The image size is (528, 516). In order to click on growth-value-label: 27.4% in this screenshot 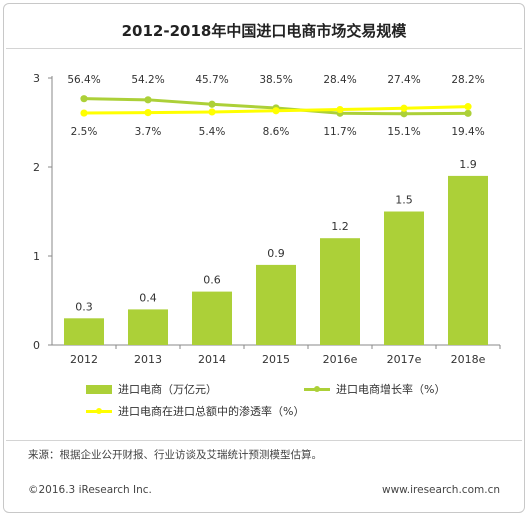, I will do `click(403, 80)`.